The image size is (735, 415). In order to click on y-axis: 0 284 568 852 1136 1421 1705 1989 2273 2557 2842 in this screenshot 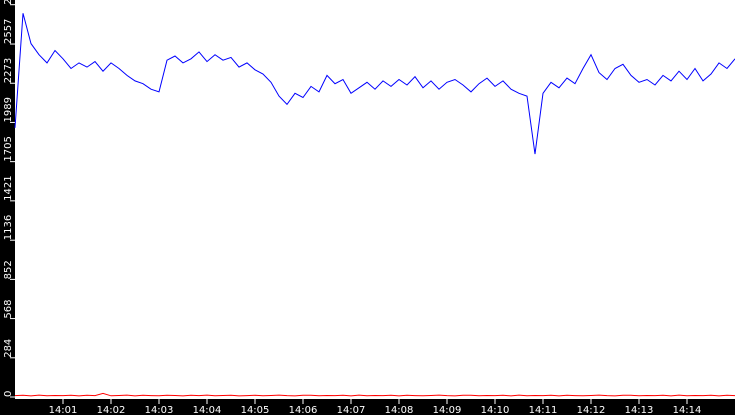, I will do `click(9, 199)`.